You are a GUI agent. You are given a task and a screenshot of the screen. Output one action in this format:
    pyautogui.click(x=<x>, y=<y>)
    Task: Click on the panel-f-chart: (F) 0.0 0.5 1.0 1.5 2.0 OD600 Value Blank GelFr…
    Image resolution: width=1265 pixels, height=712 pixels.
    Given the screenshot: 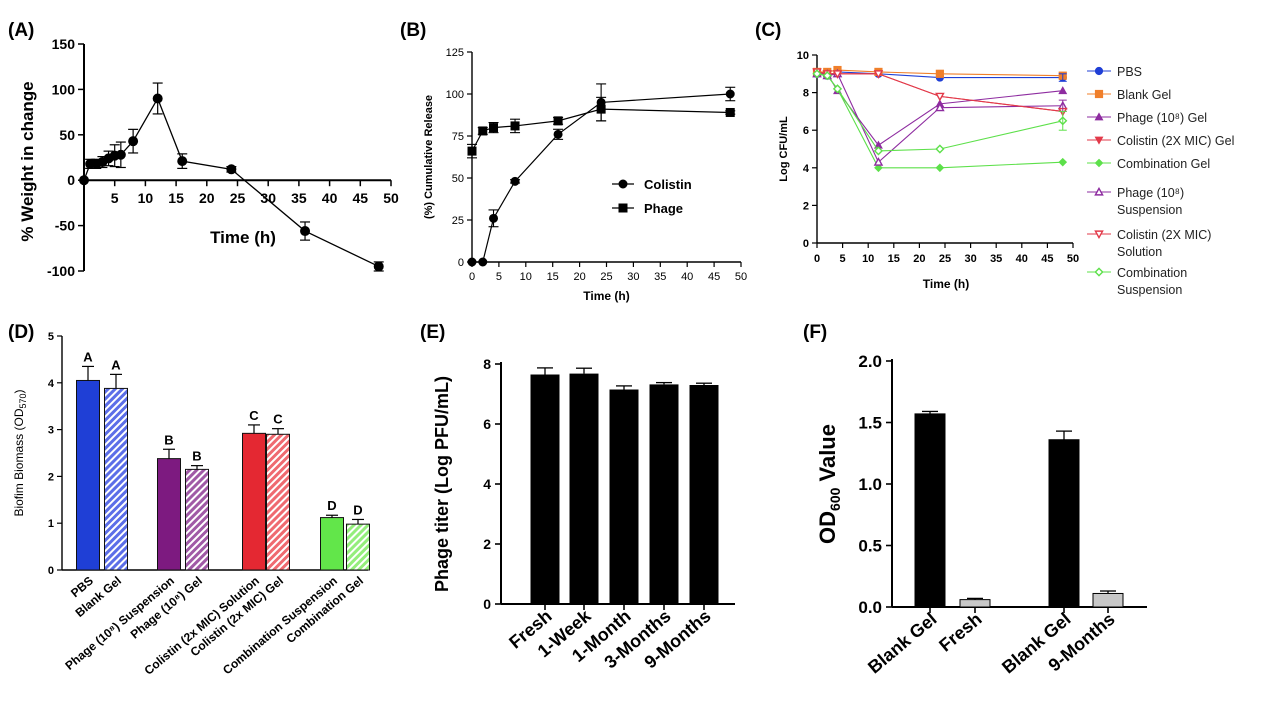 What is the action you would take?
    pyautogui.click(x=975, y=499)
    